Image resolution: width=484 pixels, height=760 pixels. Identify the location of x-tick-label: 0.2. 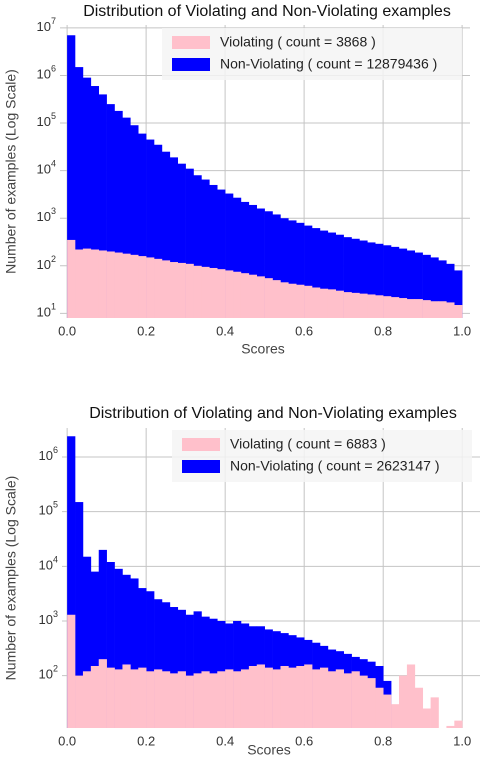
(146, 330).